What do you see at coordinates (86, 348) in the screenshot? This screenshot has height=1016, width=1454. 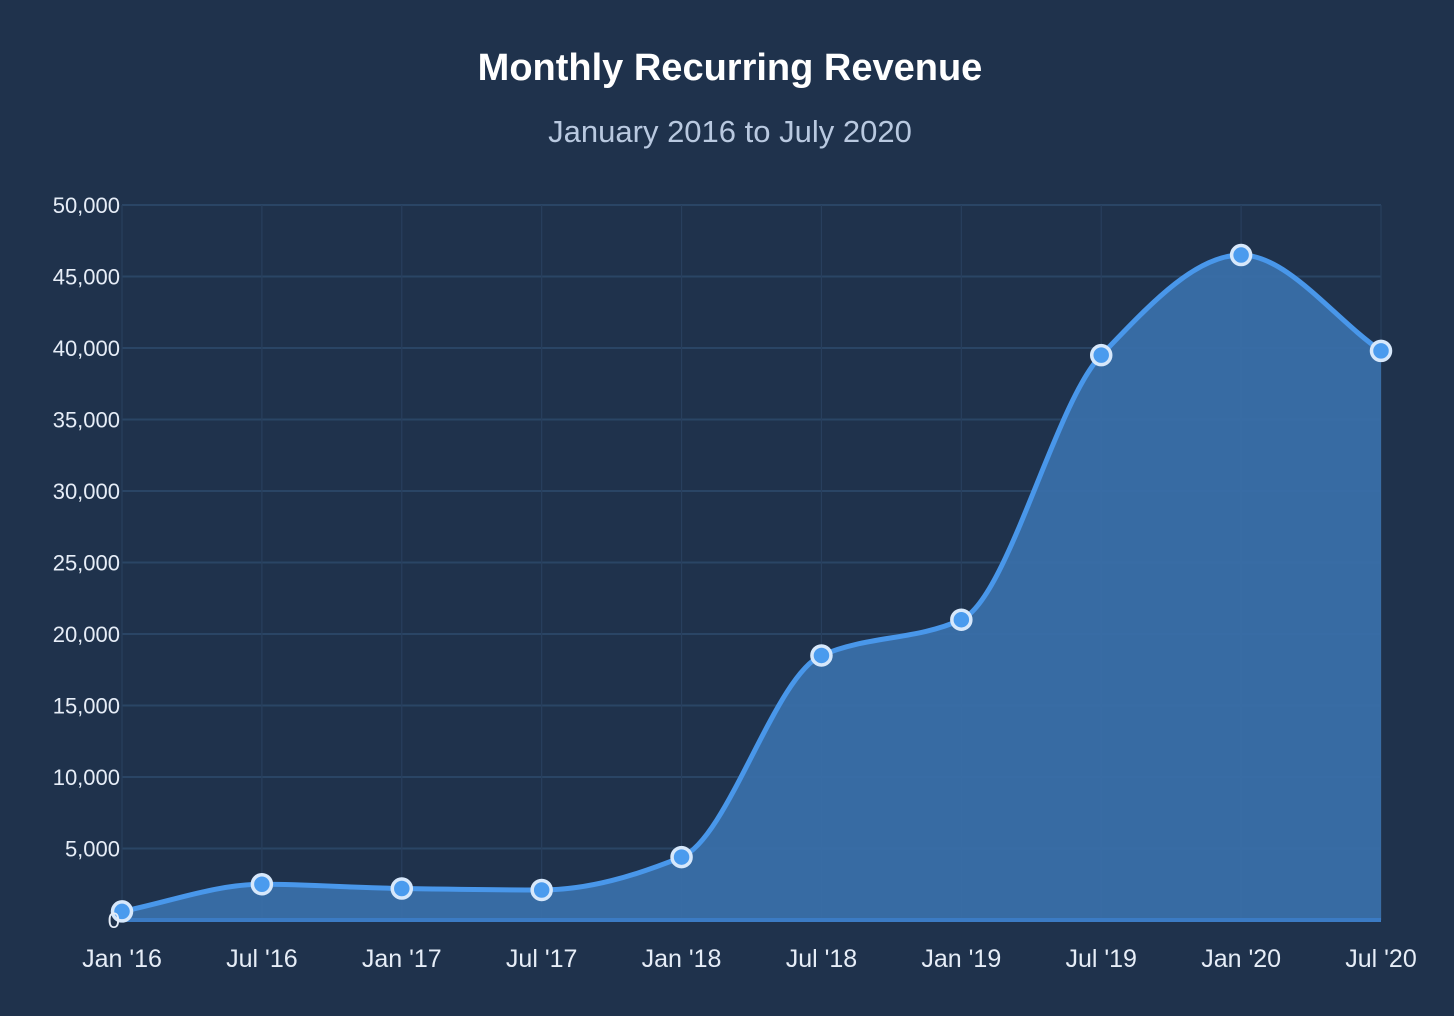 I see `y-tick-label: 40,000` at bounding box center [86, 348].